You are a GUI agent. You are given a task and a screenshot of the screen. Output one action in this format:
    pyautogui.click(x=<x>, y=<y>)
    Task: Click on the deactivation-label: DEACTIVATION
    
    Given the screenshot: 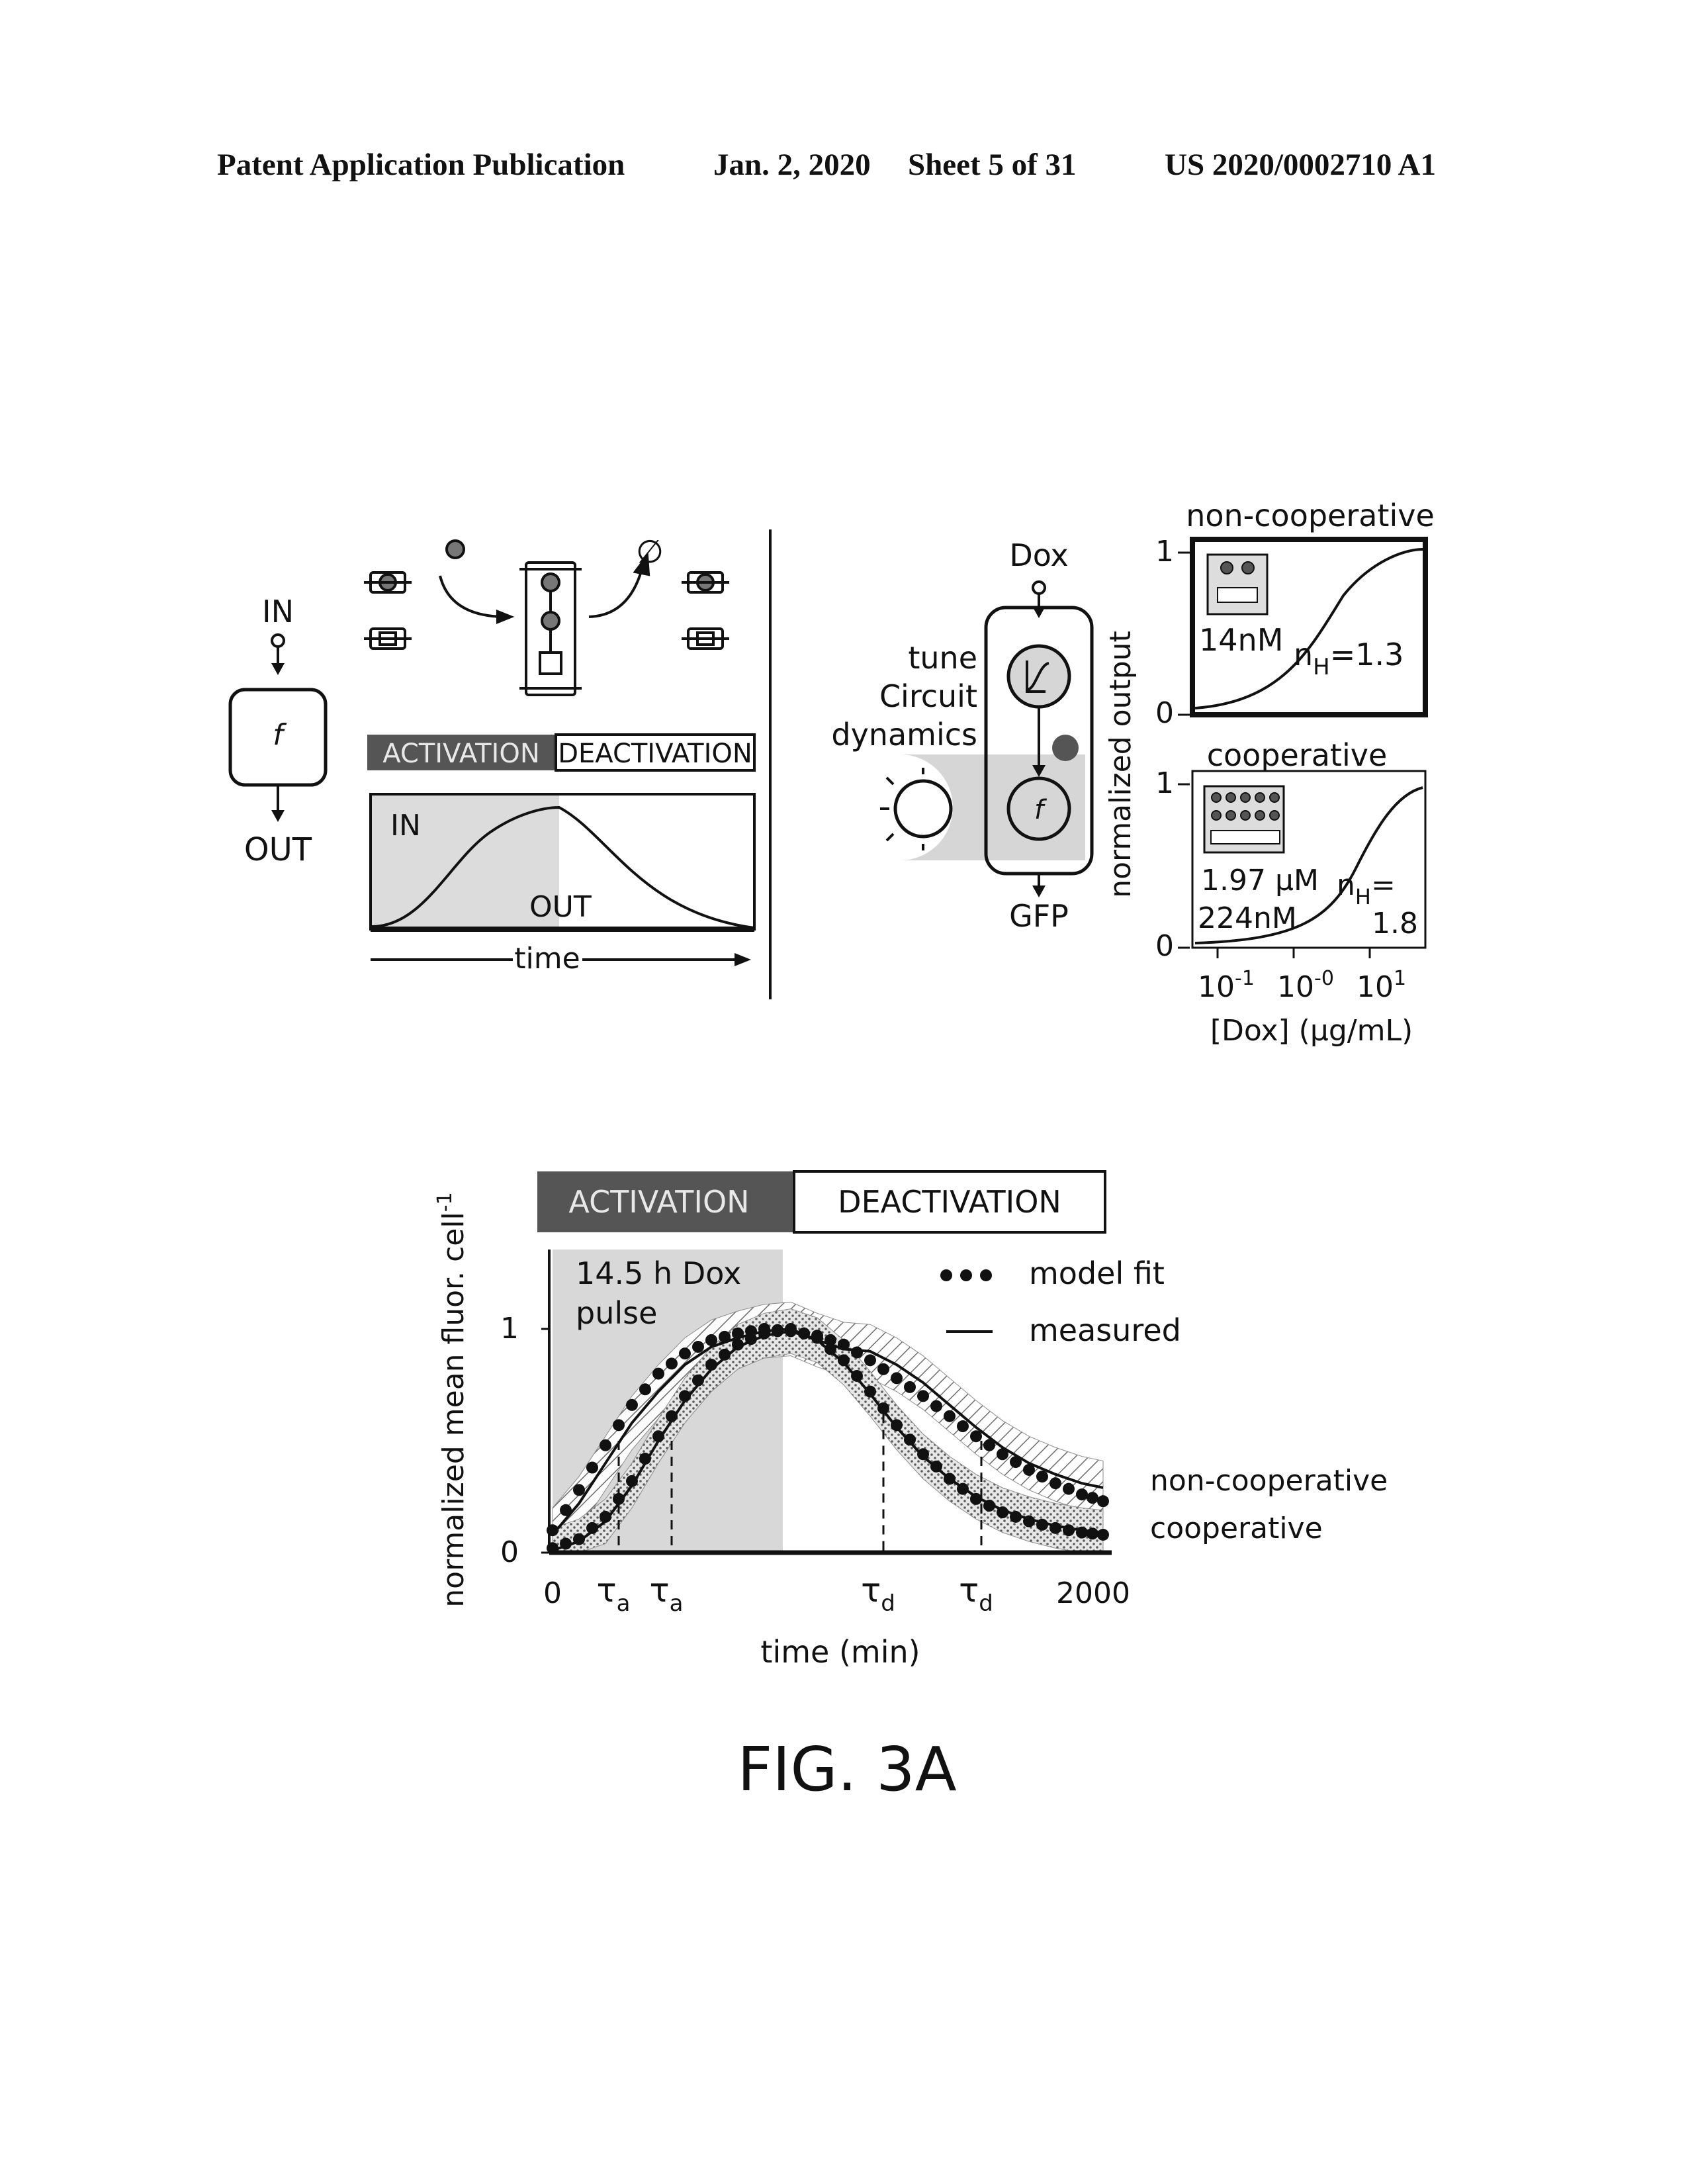 What is the action you would take?
    pyautogui.click(x=655, y=754)
    